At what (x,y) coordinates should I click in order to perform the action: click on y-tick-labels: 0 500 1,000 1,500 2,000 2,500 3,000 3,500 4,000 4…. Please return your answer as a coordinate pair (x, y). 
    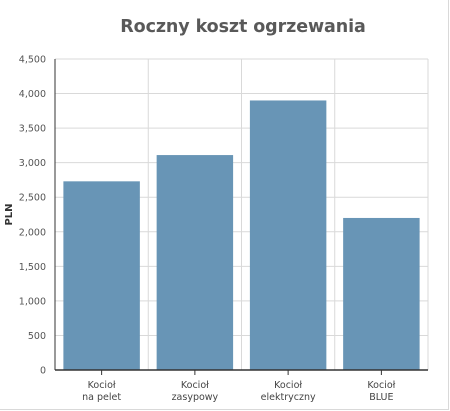
    Looking at the image, I should click on (32, 216).